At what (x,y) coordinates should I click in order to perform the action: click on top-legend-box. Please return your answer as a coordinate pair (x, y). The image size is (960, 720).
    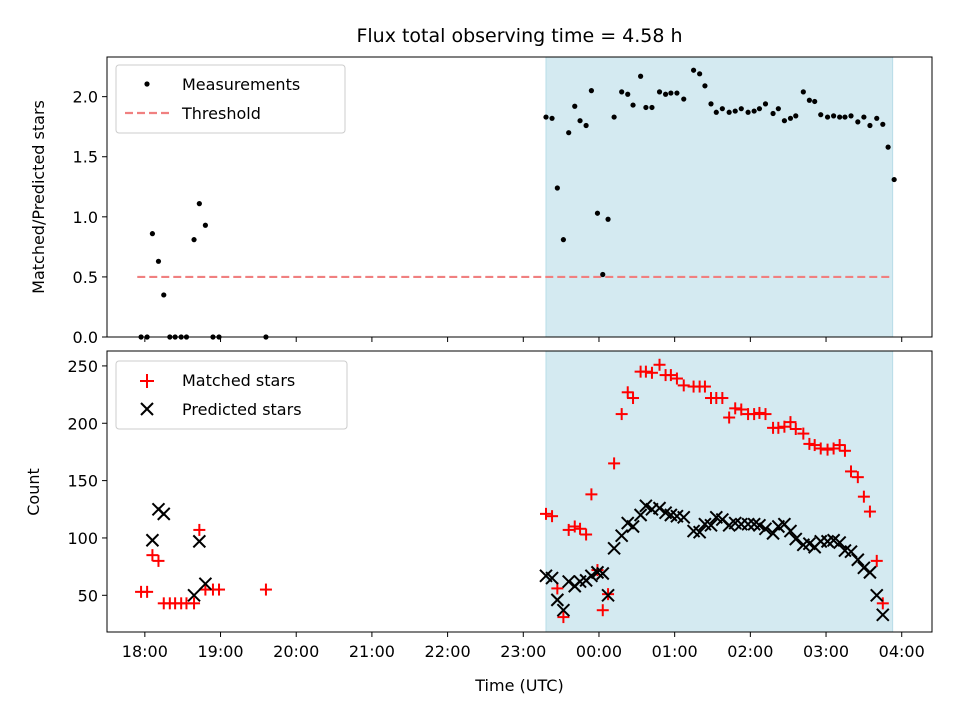
    Looking at the image, I should click on (230, 99).